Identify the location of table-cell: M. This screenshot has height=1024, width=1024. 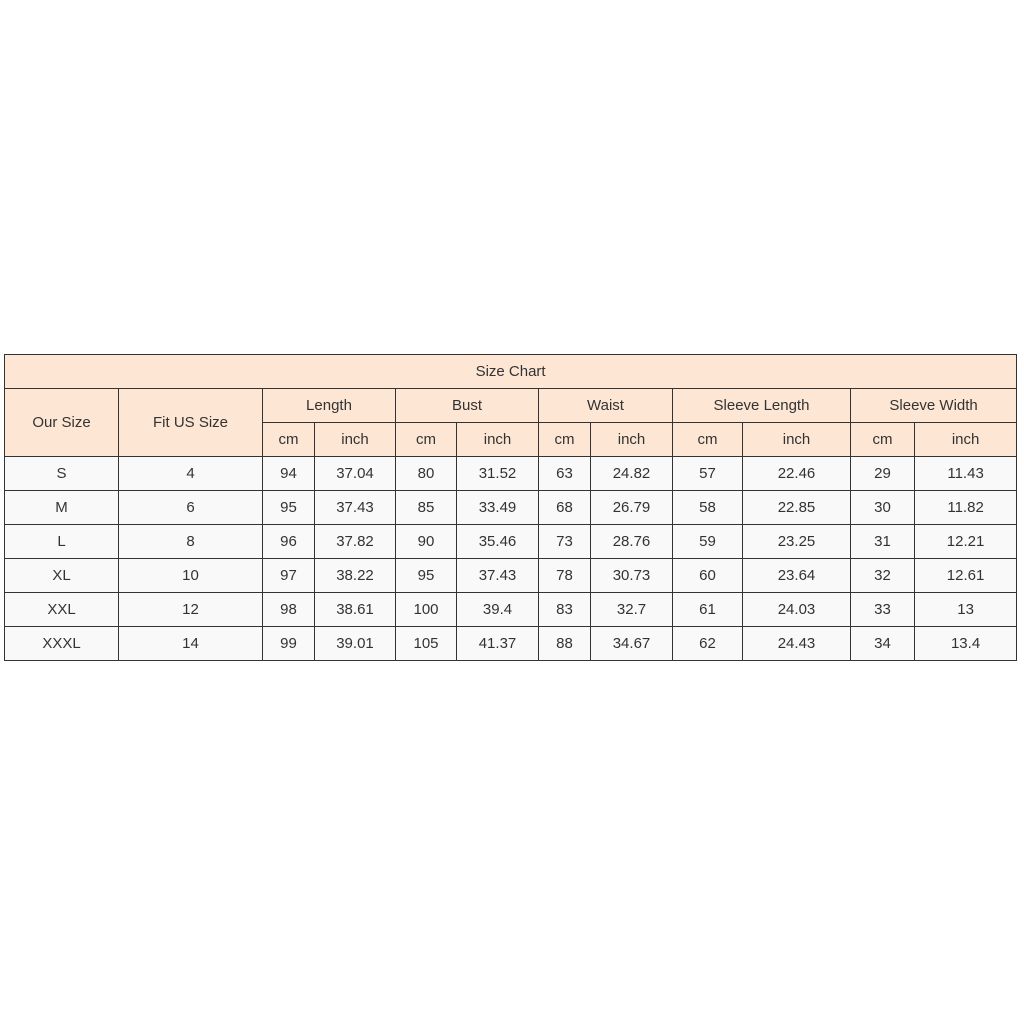
(61, 507).